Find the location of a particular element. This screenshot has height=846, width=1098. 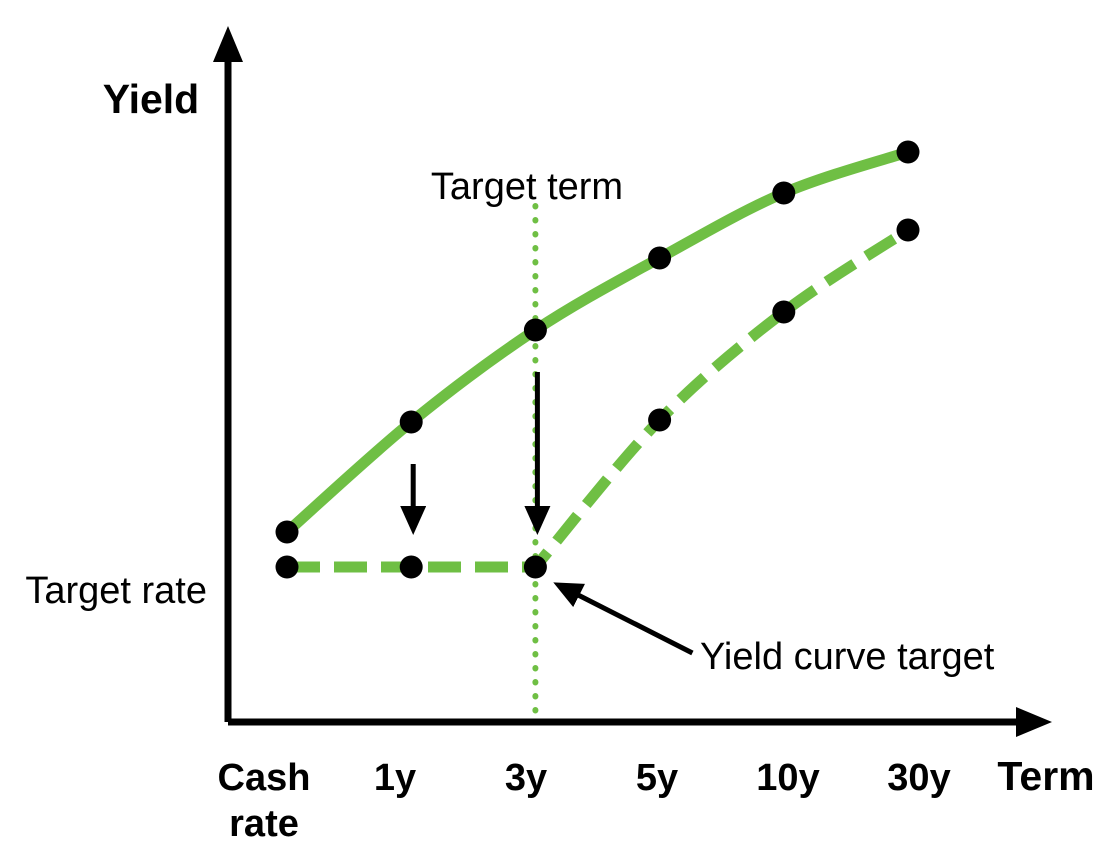

x-tick-label: 30y is located at coordinates (918, 778).